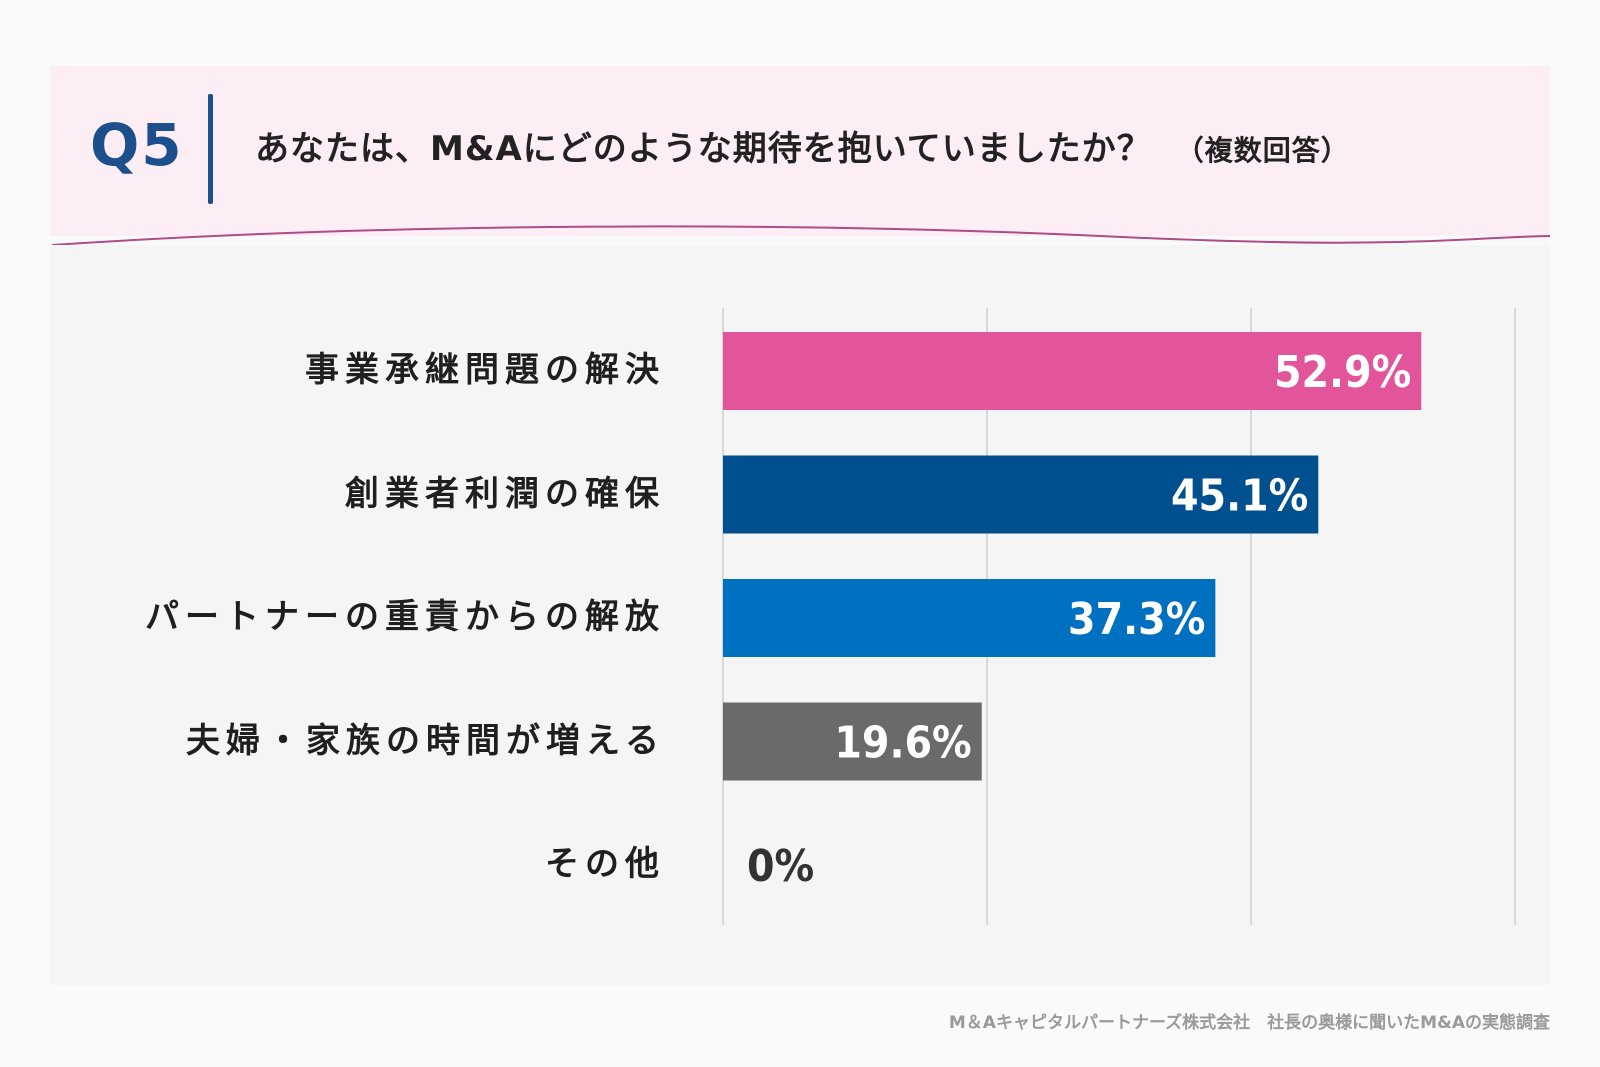  Describe the element at coordinates (902, 743) in the screenshot. I see `bar-value-label: 19.6%` at that location.